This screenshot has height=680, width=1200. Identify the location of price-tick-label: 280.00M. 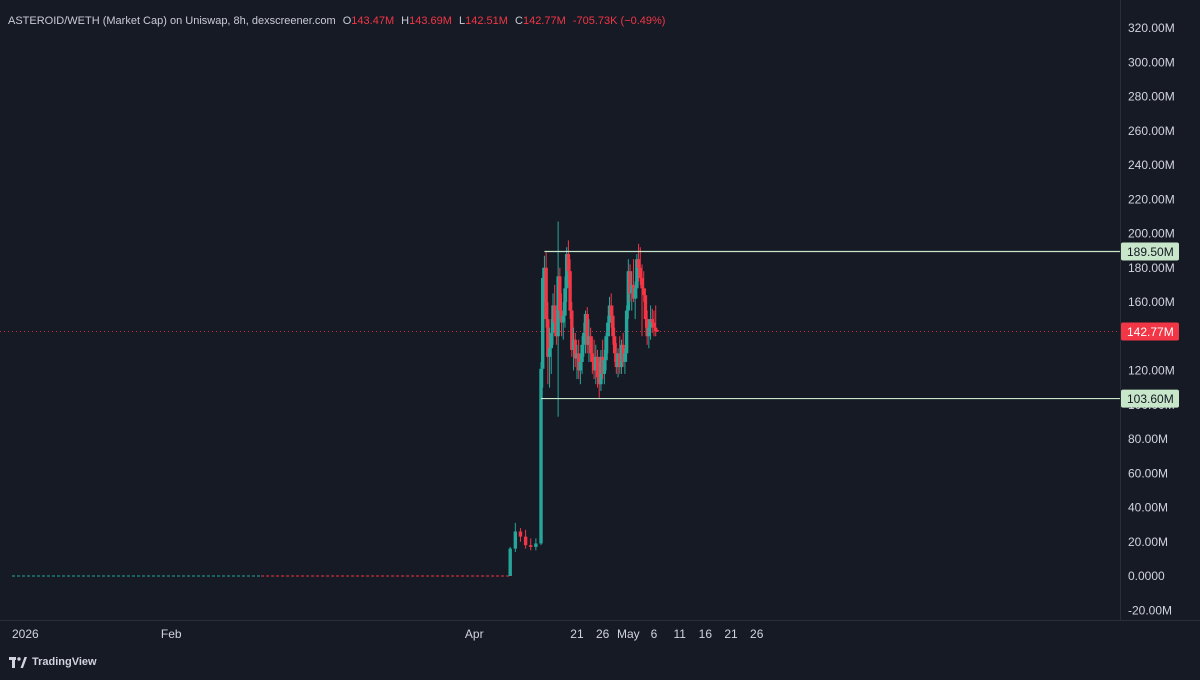
(1151, 97).